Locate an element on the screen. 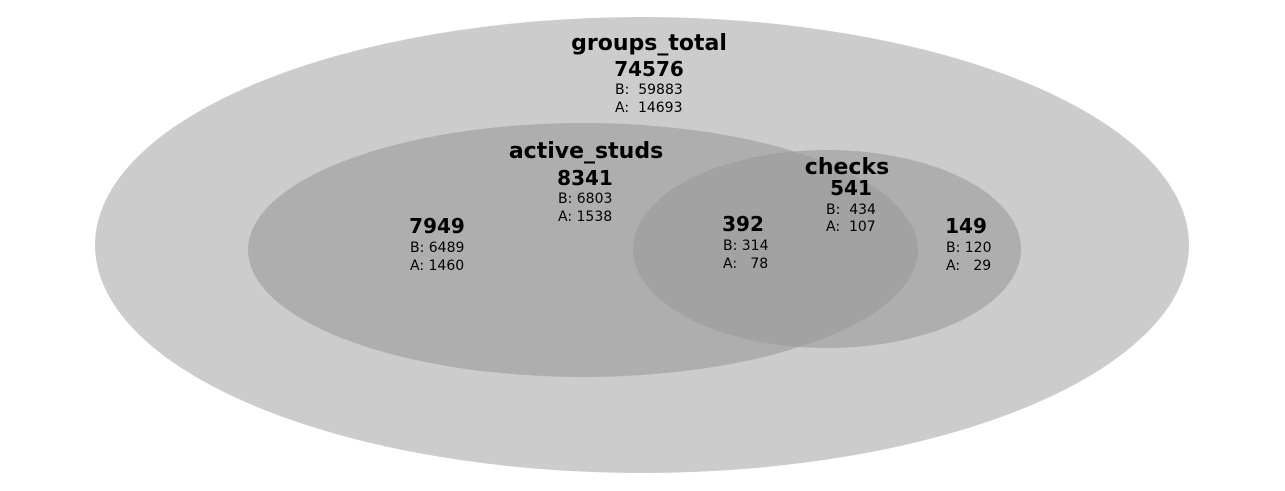 The image size is (1285, 491). active-only-b-count: B: 6489 is located at coordinates (437, 248).